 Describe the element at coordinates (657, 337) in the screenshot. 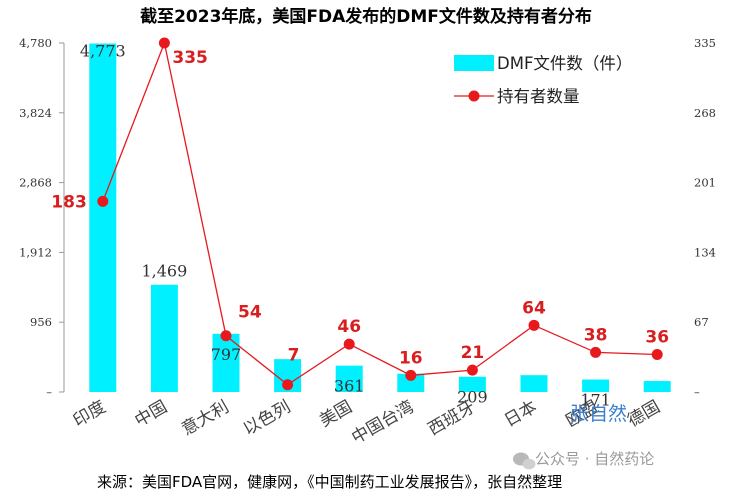

I see `line-value-label: 36` at that location.